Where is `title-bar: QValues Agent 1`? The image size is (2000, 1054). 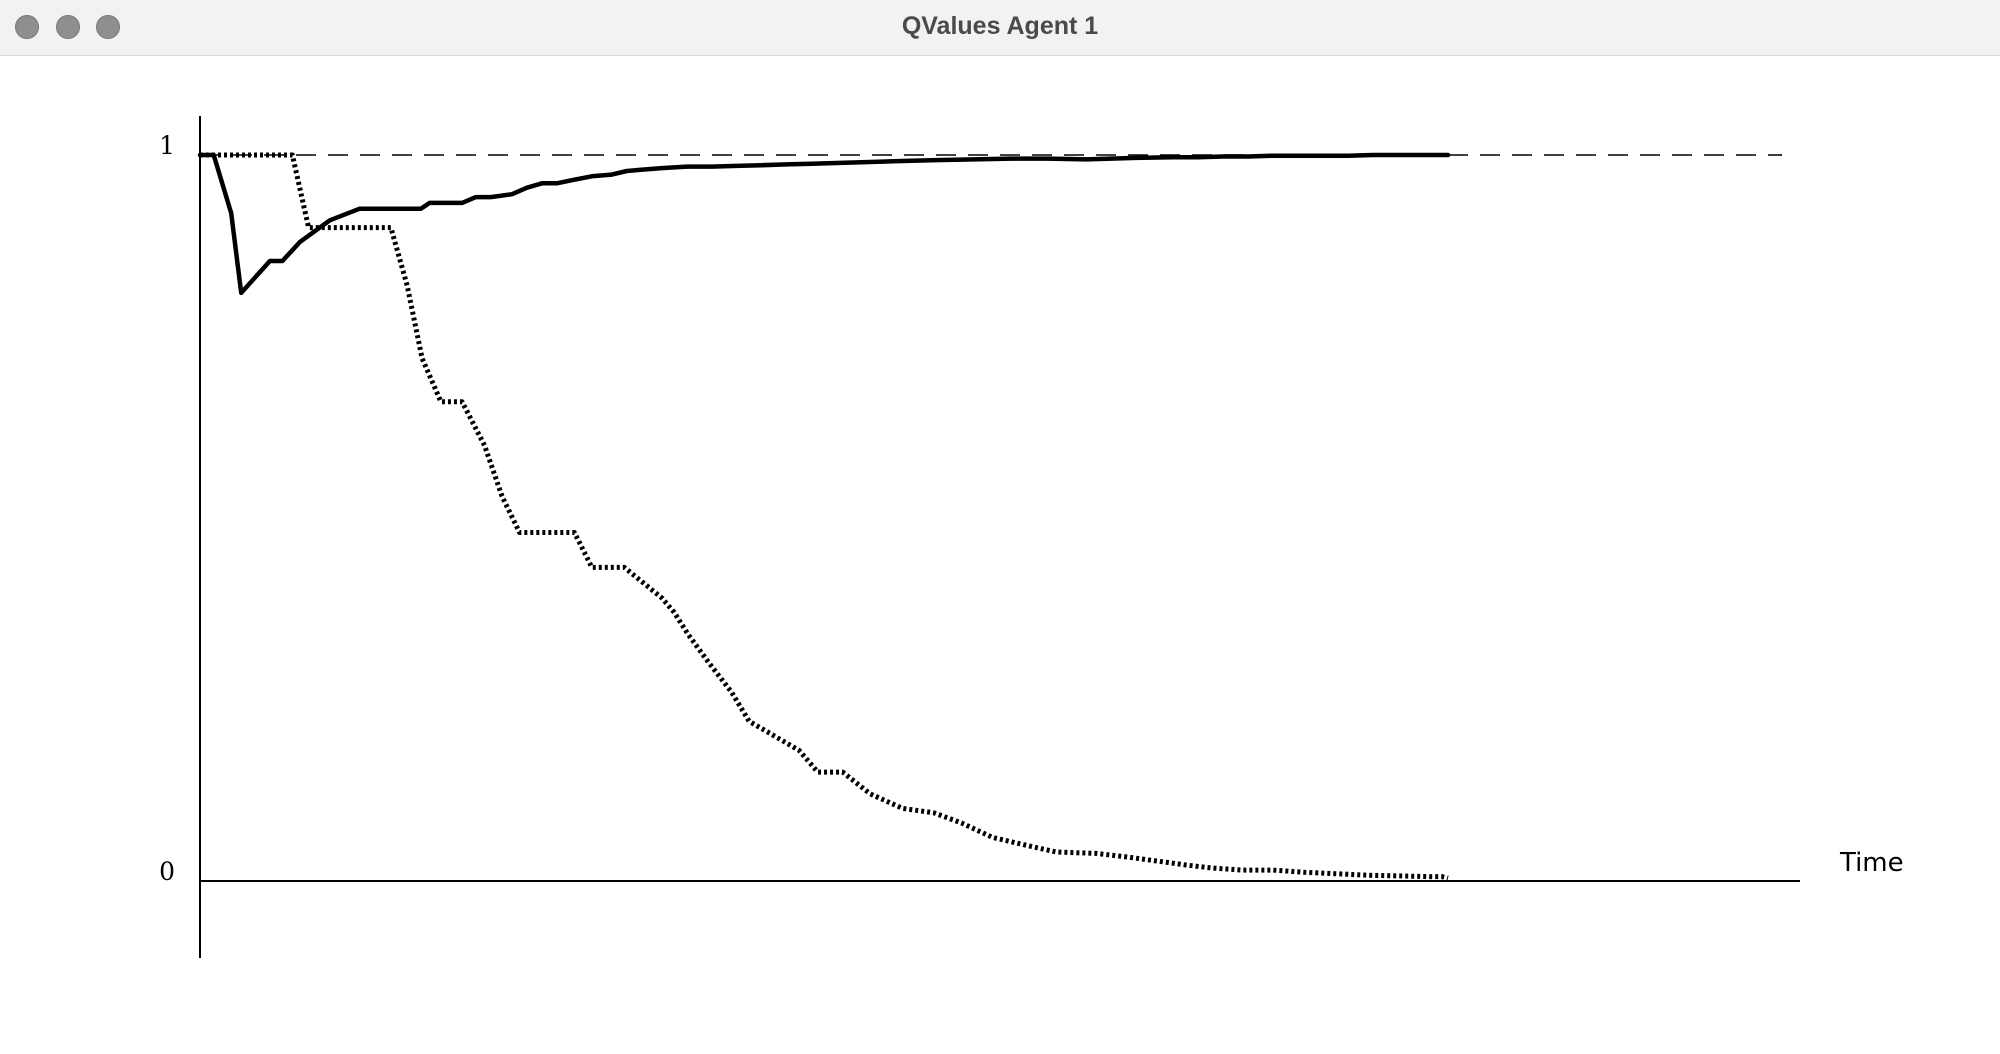
title-bar: QValues Agent 1 is located at coordinates (1000, 28).